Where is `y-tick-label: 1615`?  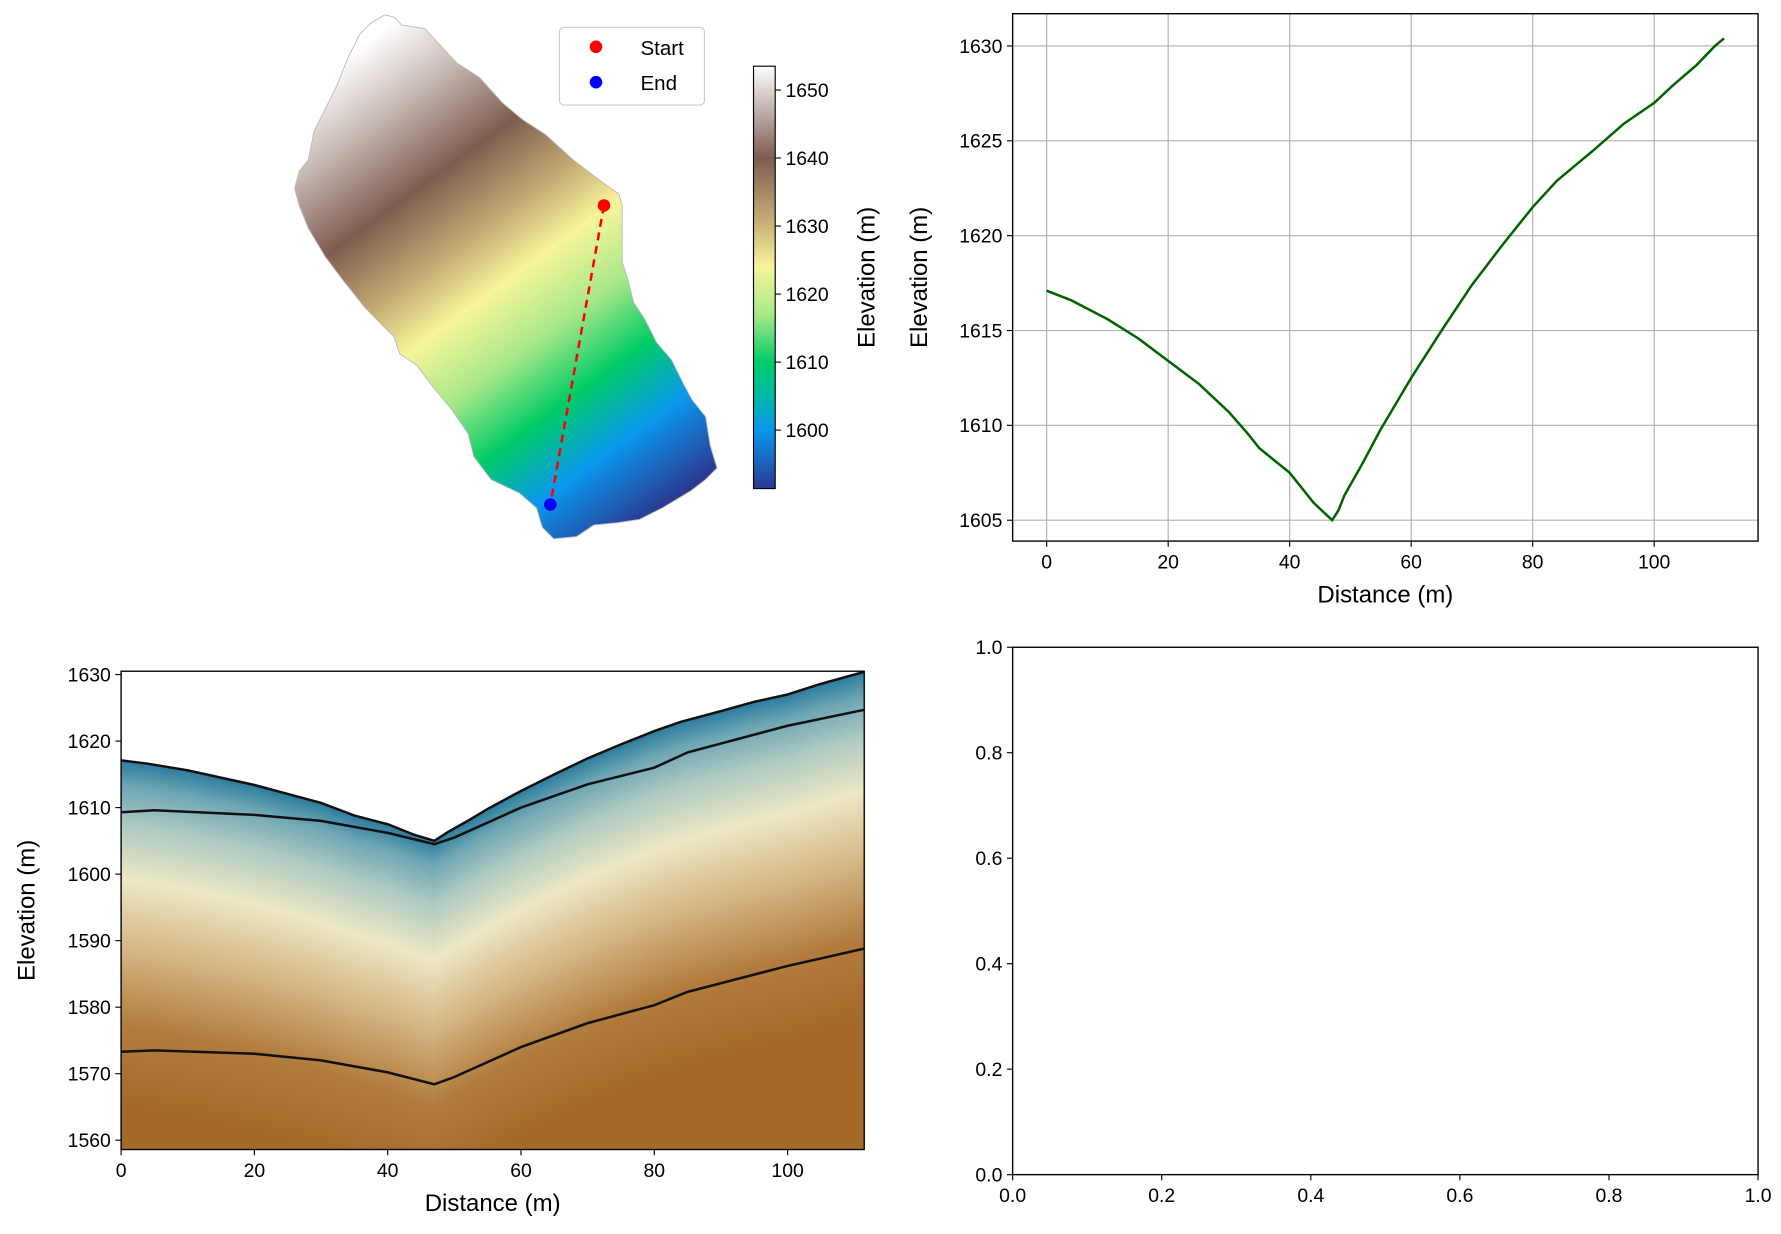
y-tick-label: 1615 is located at coordinates (980, 331).